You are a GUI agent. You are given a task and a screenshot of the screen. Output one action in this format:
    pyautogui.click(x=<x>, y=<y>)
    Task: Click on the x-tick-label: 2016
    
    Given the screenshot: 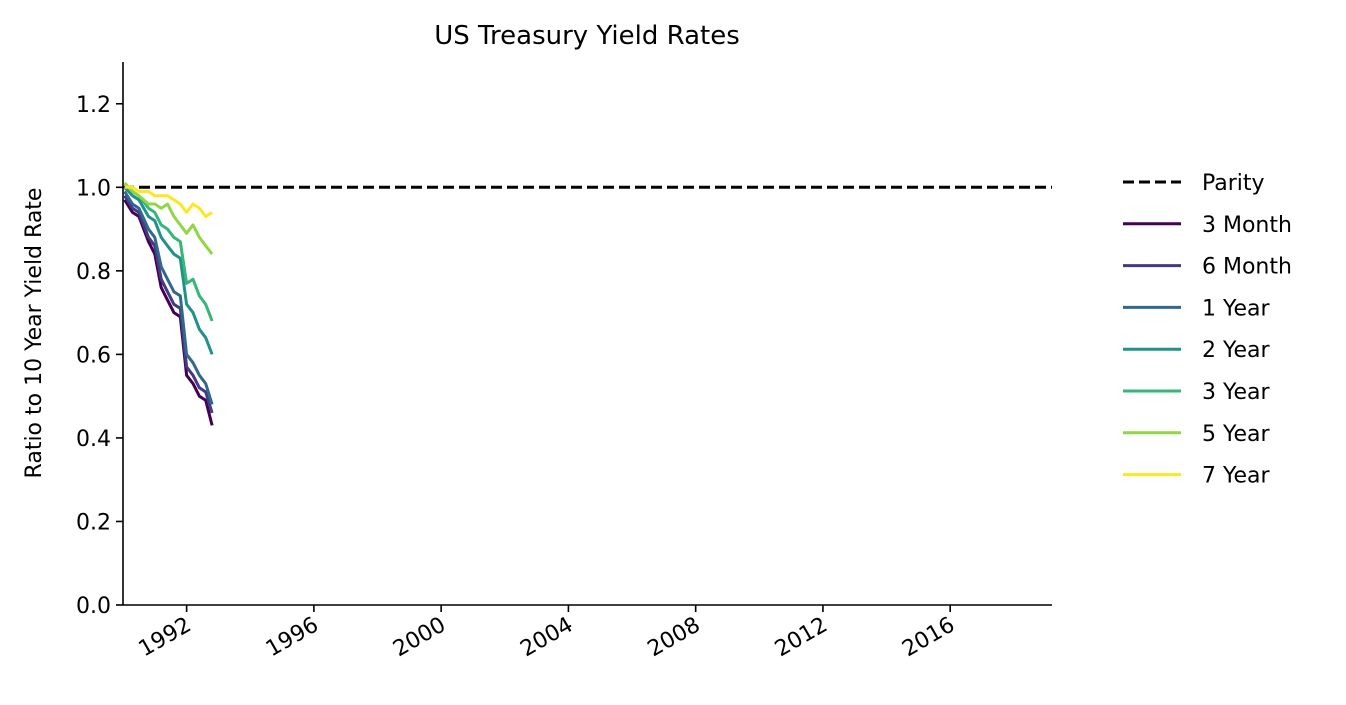 What is the action you would take?
    pyautogui.click(x=928, y=638)
    